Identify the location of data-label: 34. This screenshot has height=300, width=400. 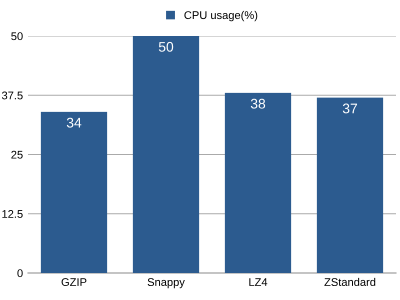
(74, 123).